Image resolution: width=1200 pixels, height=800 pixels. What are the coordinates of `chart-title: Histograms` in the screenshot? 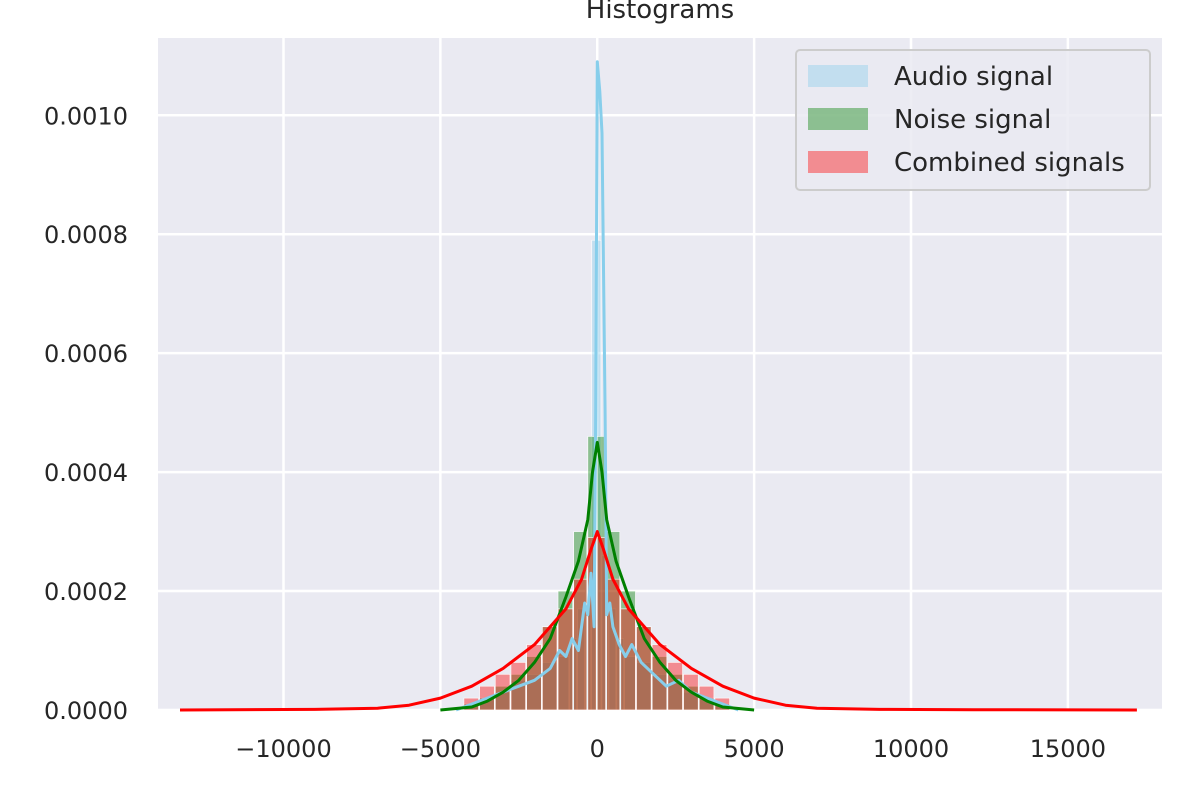 It's located at (660, 12).